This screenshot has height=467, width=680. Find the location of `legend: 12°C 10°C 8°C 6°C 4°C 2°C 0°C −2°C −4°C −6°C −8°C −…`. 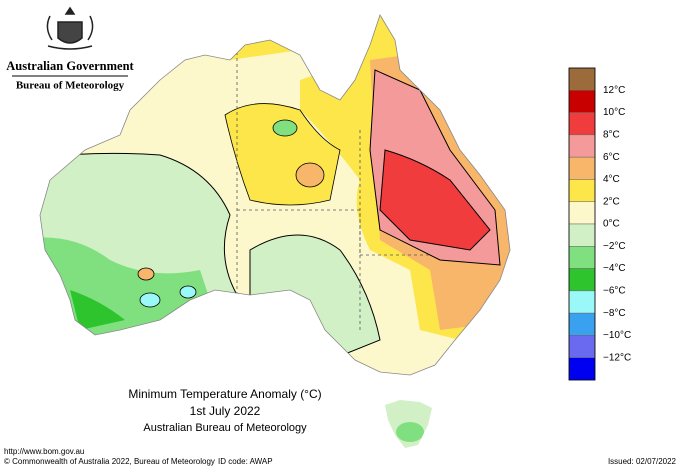

legend: 12°C 10°C 8°C 6°C 4°C 2°C 0°C −2°C −4°C −6°C −8°C −… is located at coordinates (599, 224).